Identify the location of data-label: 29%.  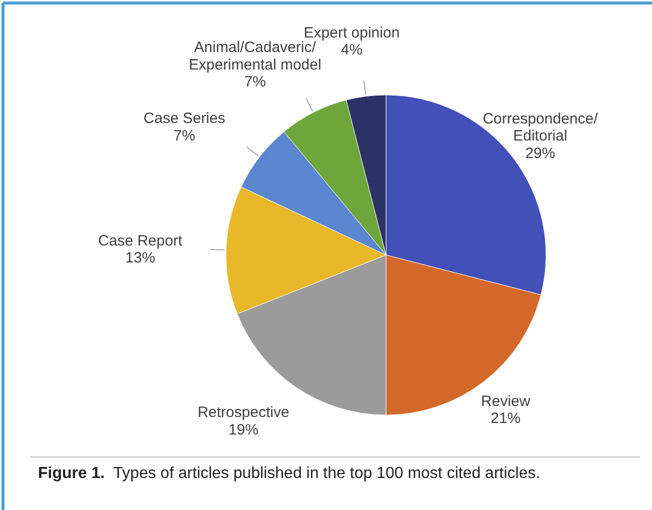
(540, 153).